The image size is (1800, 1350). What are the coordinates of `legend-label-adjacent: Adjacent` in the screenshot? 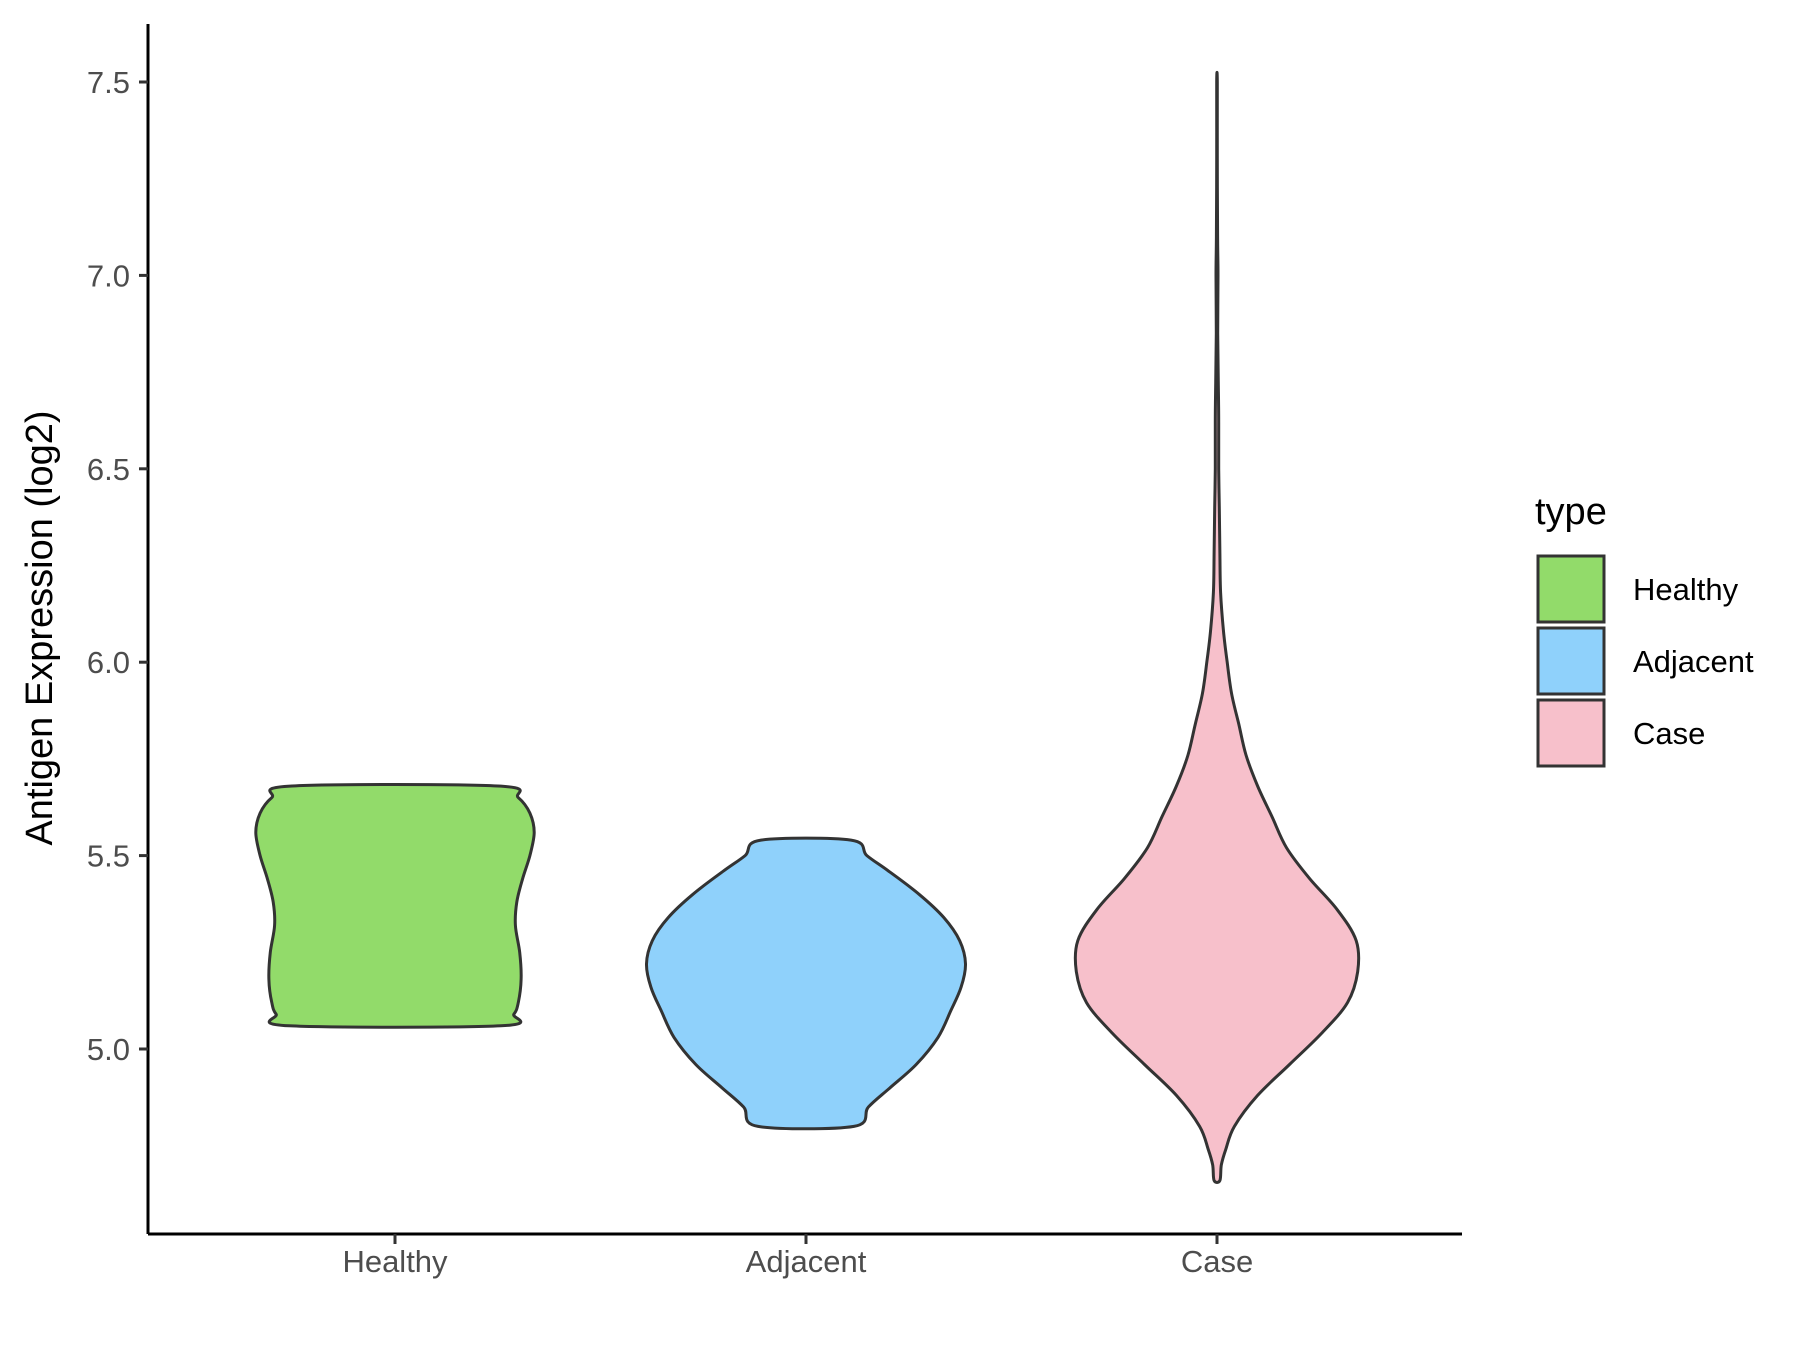 It's located at (1693, 661).